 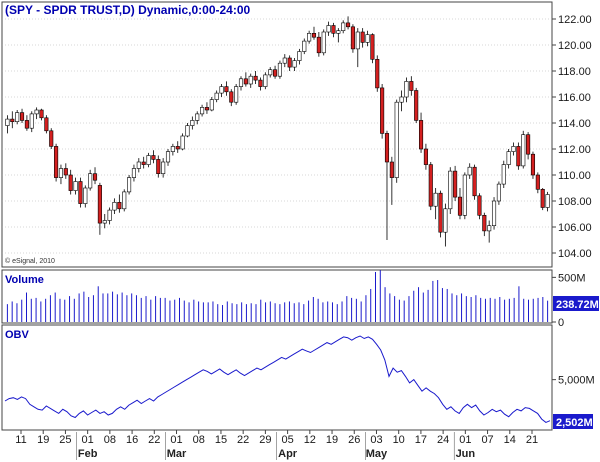 I want to click on volume-tick-label: 500M, so click(x=572, y=278).